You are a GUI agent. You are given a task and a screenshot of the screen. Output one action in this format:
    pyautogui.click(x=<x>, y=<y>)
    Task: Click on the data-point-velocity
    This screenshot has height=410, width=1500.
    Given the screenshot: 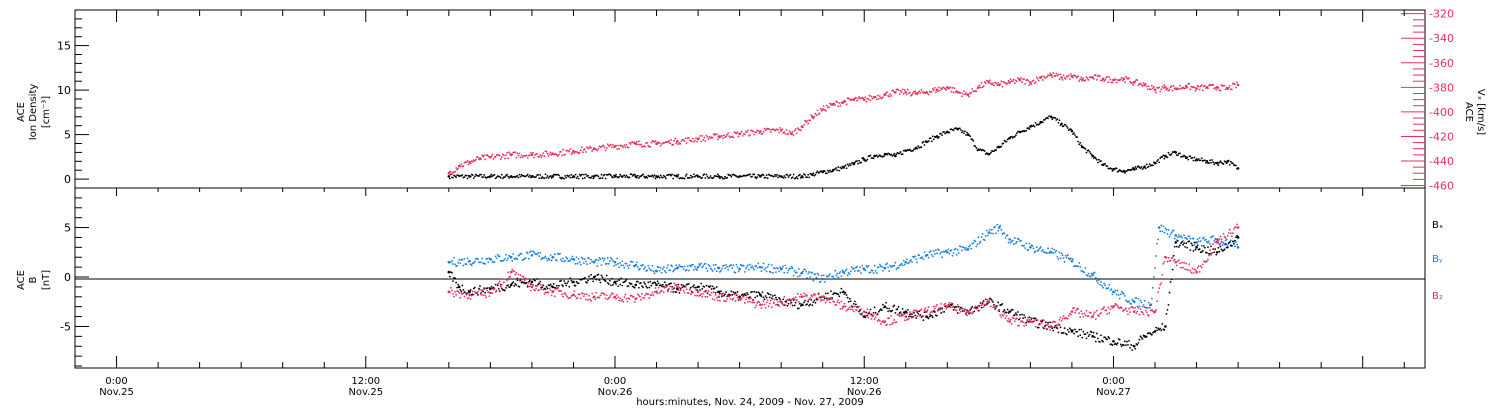 What is the action you would take?
    pyautogui.click(x=791, y=134)
    